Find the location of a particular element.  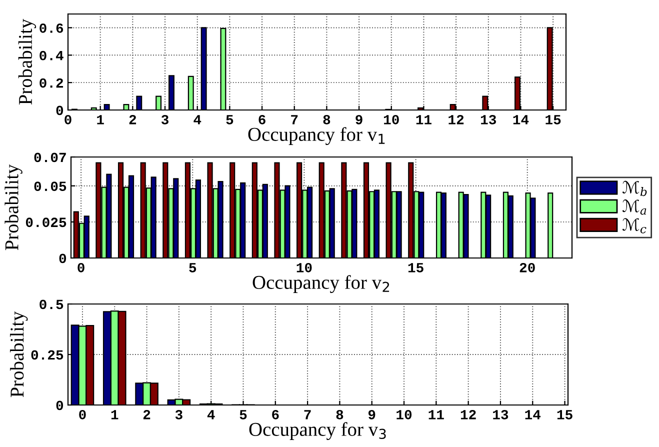

x-axis-title: Occupancy for v$_{1}$ is located at coordinates (316, 136).